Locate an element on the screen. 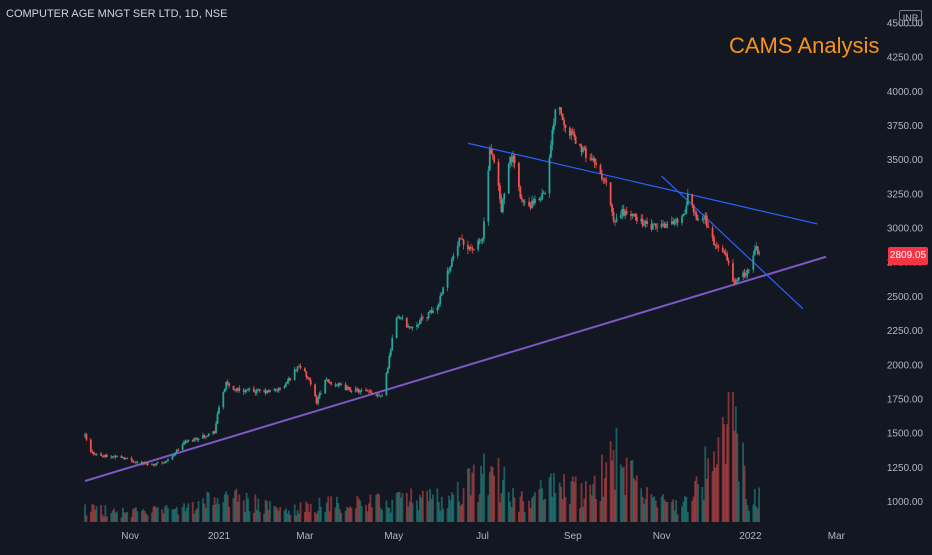  symbol-title: COMPUTER AGE MNGT SER LTD, 1D, NSE is located at coordinates (117, 14).